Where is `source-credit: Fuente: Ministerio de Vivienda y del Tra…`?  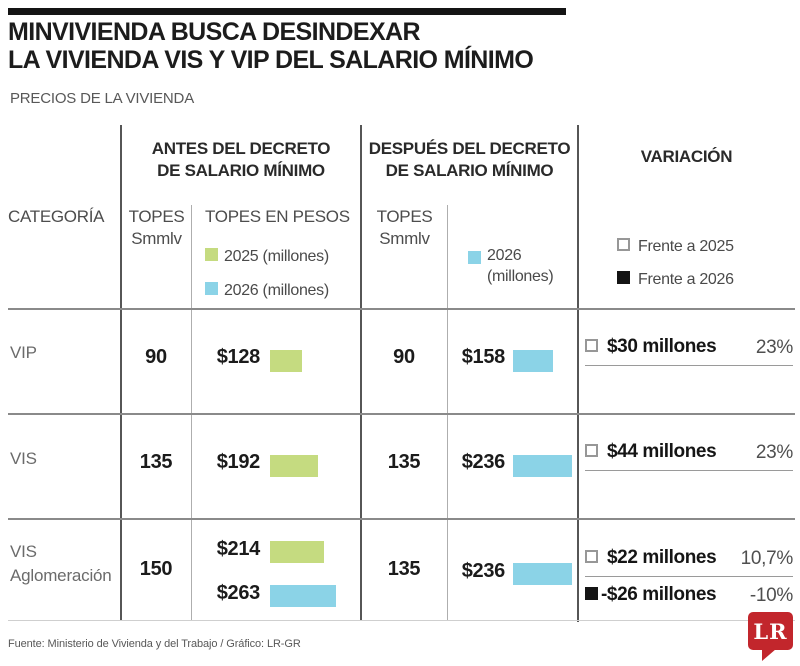 source-credit: Fuente: Ministerio de Vivienda y del Tra… is located at coordinates (154, 644).